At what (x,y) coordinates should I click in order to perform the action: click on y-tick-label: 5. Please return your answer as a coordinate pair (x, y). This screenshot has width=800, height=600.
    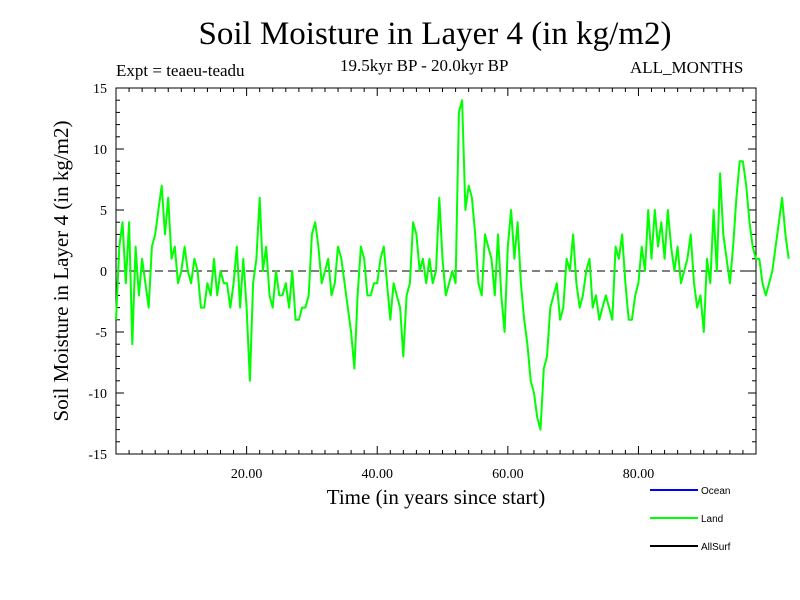
    Looking at the image, I should click on (103, 211).